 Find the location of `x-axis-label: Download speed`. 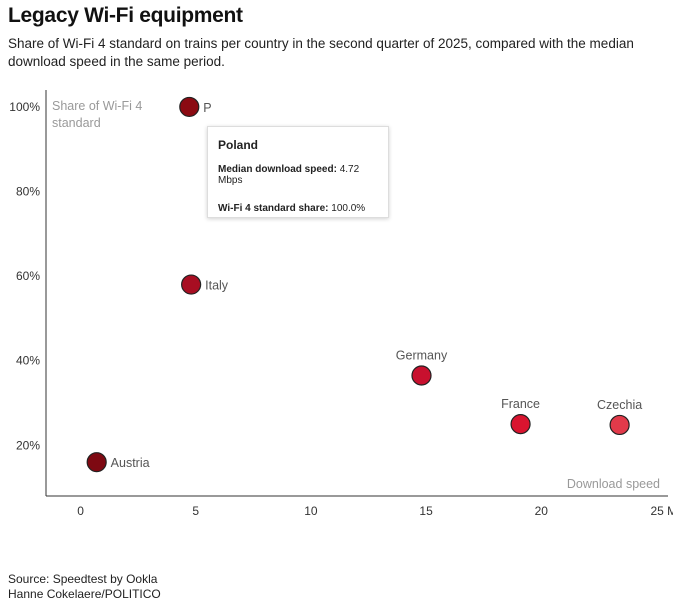

x-axis-label: Download speed is located at coordinates (613, 484).